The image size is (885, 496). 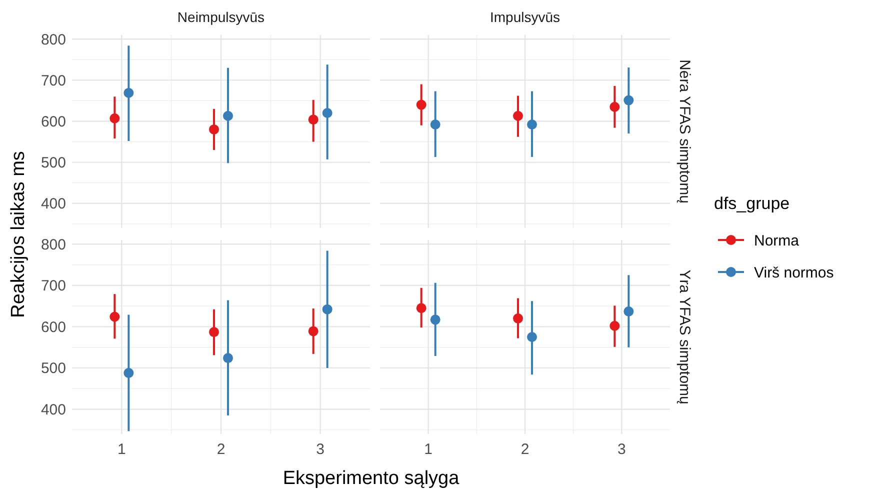 What do you see at coordinates (18, 234) in the screenshot?
I see `y-axis-title: Reakcijos laikas ms` at bounding box center [18, 234].